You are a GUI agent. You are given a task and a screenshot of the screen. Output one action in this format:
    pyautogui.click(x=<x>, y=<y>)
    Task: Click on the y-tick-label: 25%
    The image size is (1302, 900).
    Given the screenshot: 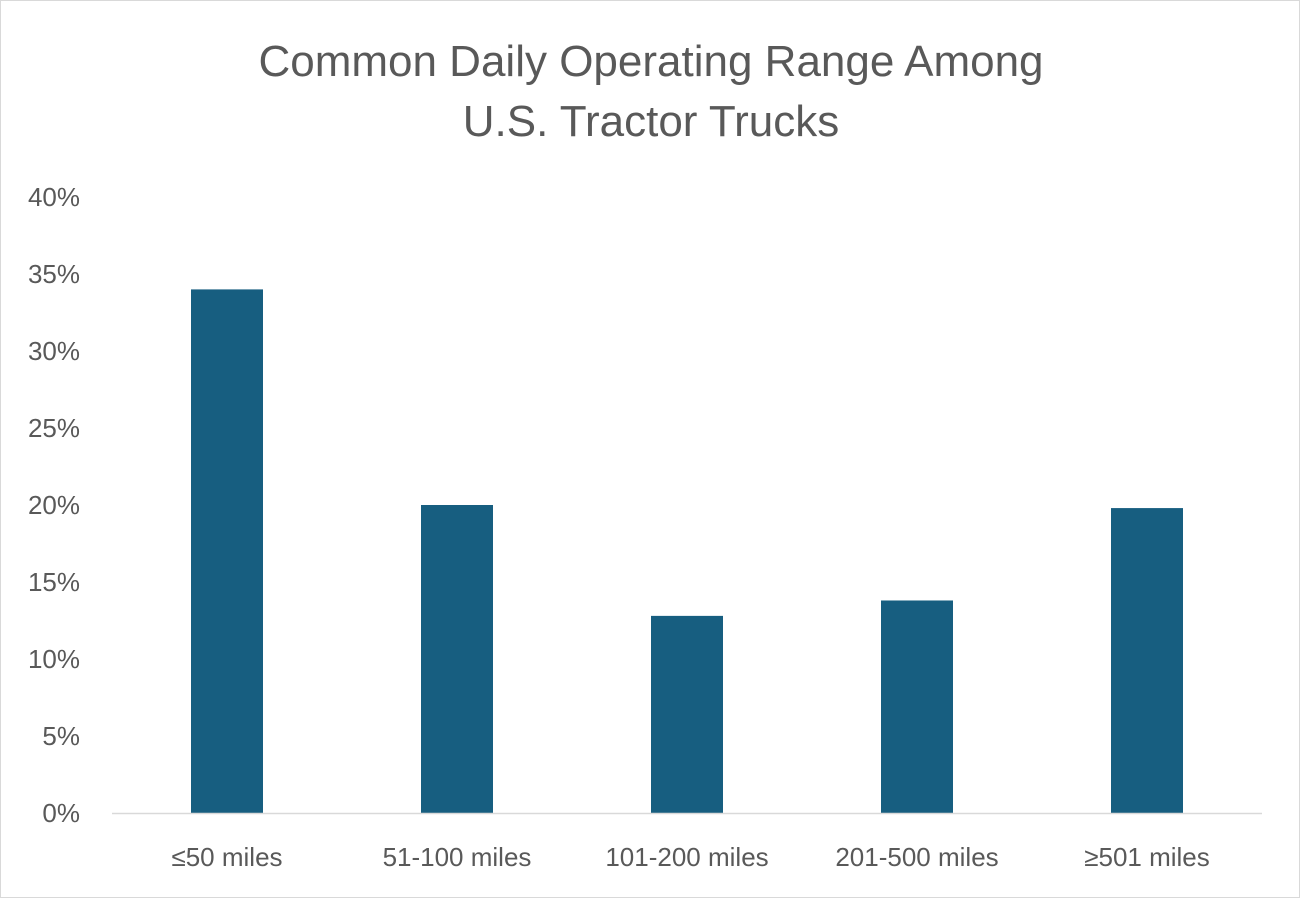 What is the action you would take?
    pyautogui.click(x=54, y=428)
    